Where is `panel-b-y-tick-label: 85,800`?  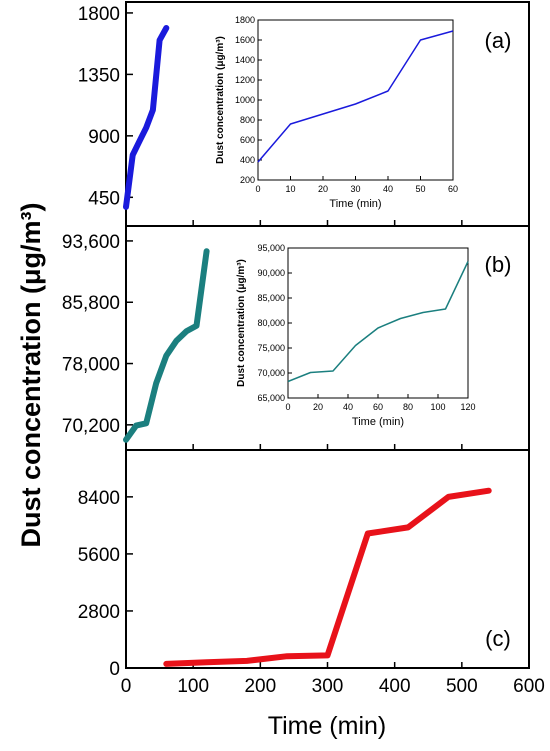
panel-b-y-tick-label: 85,800 is located at coordinates (91, 303).